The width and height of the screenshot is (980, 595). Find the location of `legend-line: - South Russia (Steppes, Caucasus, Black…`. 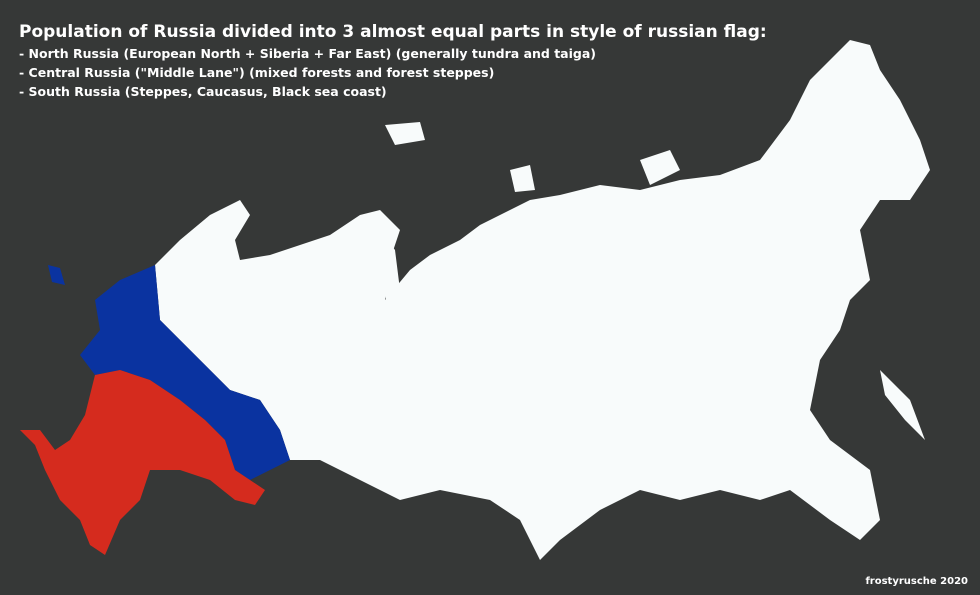

legend-line: - South Russia (Steppes, Caucasus, Black… is located at coordinates (203, 91).